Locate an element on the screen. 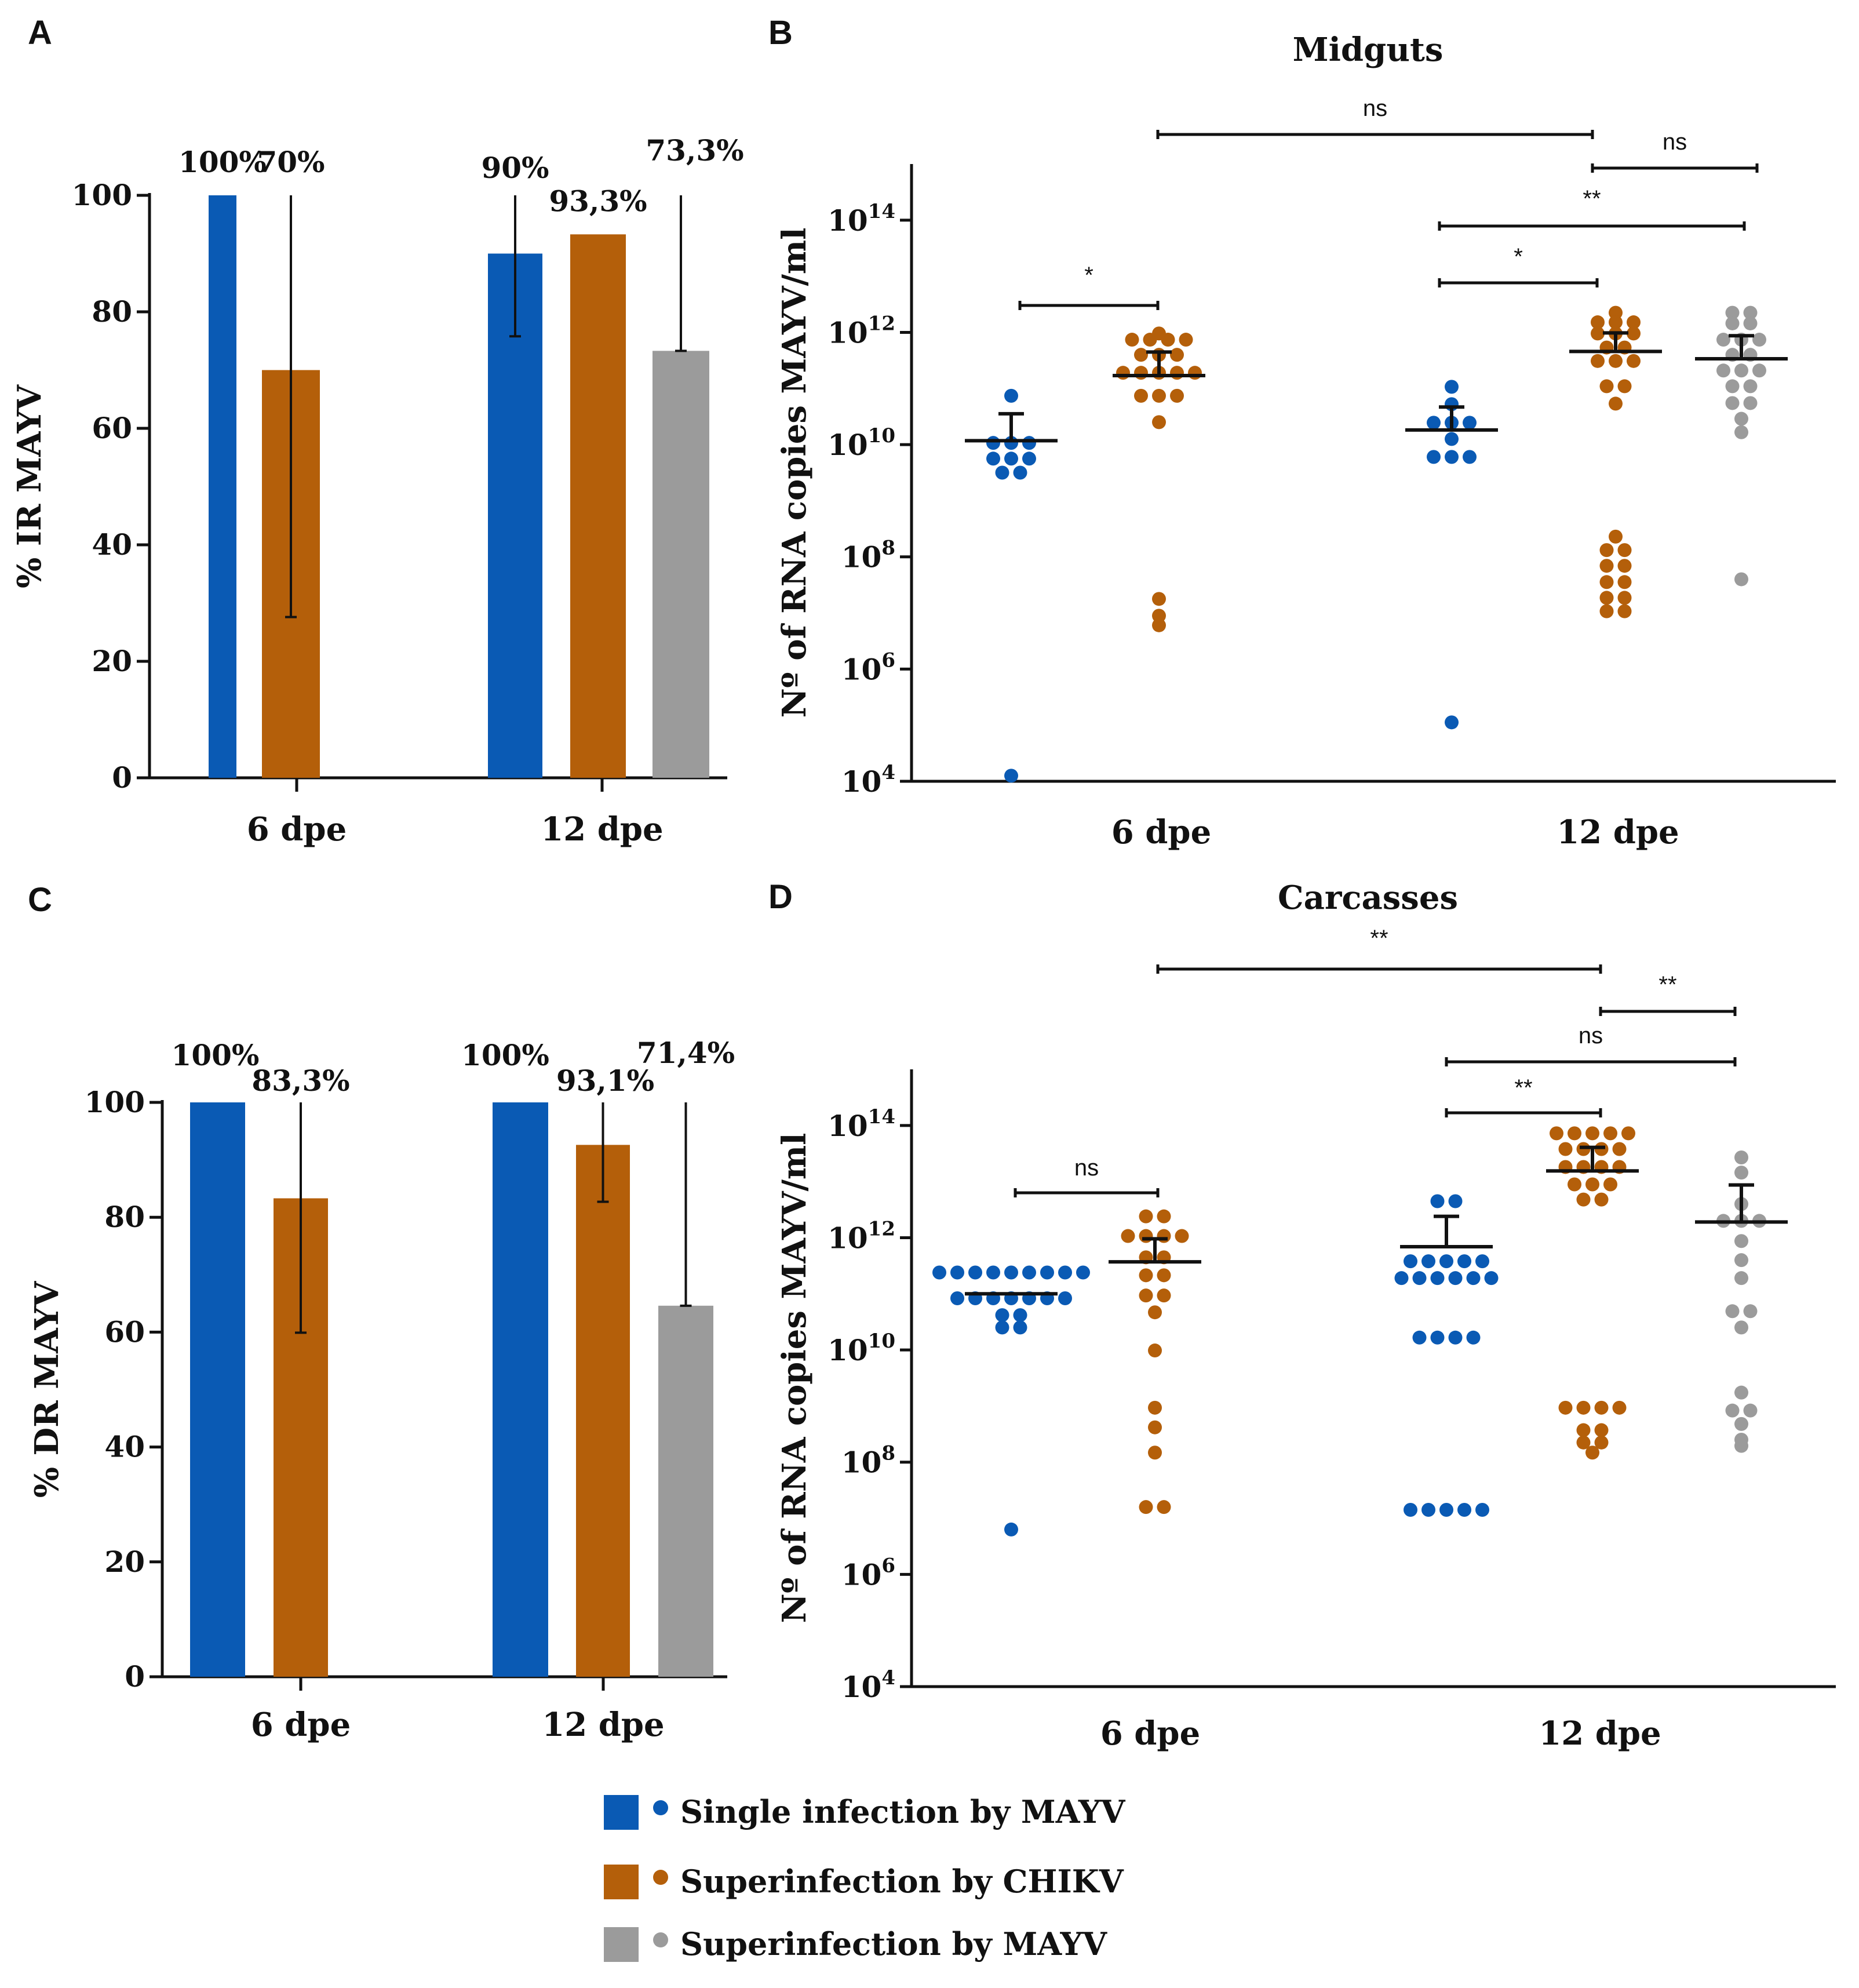  chart-title: Midguts is located at coordinates (1369, 50).